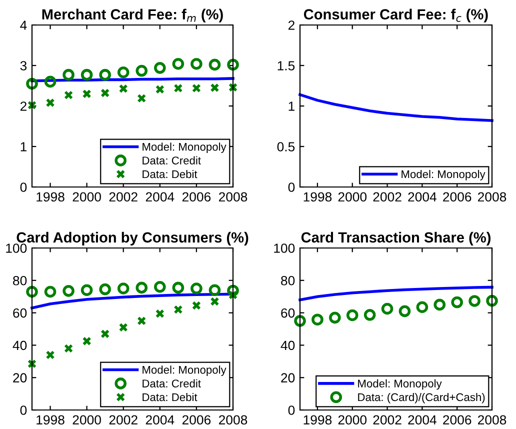 The width and height of the screenshot is (516, 429). What do you see at coordinates (132, 15) in the screenshot?
I see `chart-title: Merchant Card Fee: f$_{m}$ (%)` at bounding box center [132, 15].